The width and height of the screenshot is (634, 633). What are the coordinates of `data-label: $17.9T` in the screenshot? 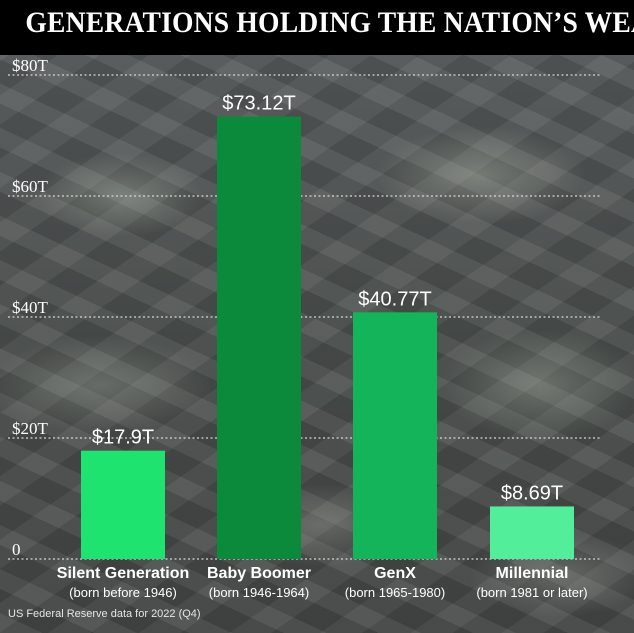 It's located at (123, 438).